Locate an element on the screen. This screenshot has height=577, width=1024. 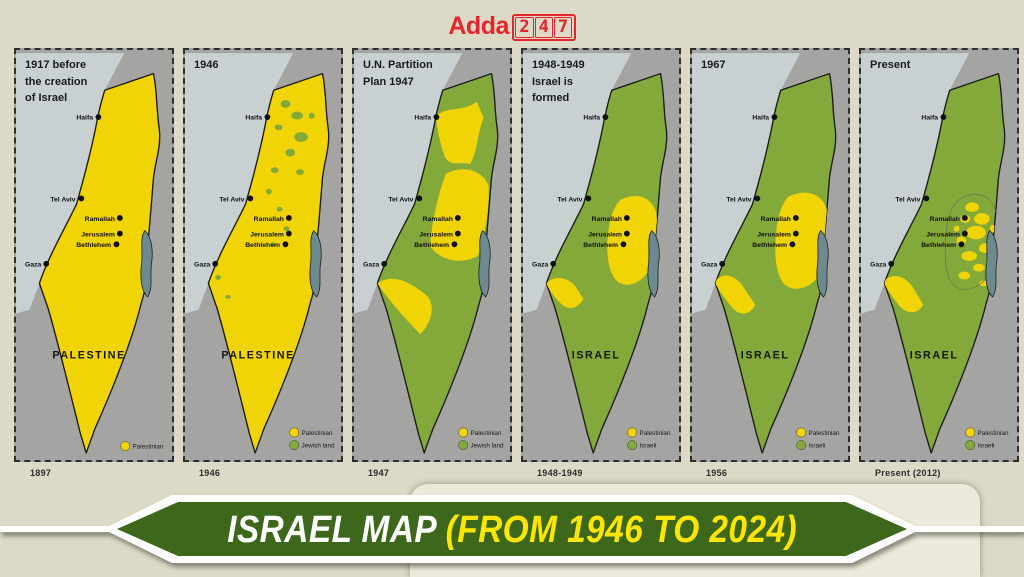
panel-caption: Present (2012) is located at coordinates (908, 473).